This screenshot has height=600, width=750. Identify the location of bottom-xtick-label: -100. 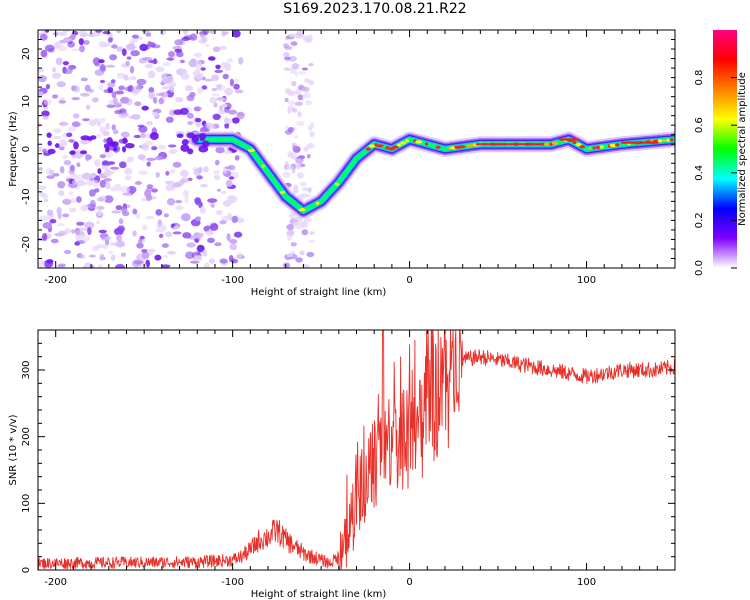
(232, 582).